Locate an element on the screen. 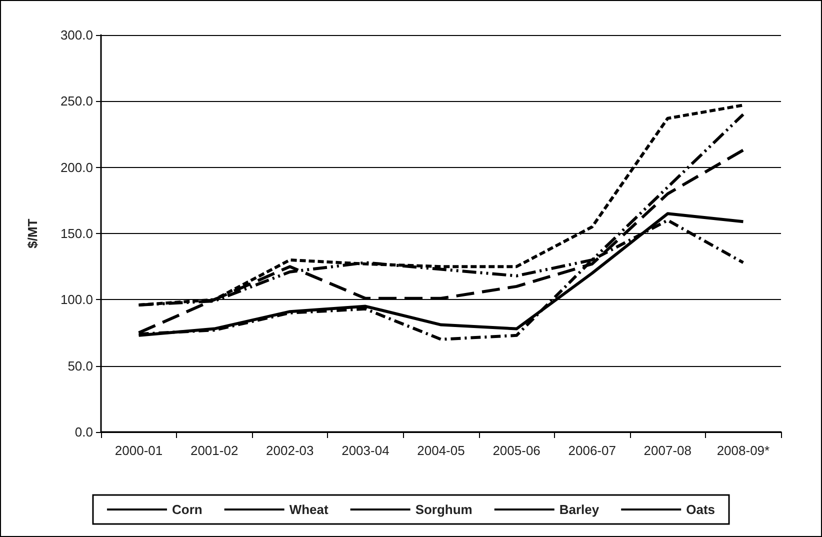 This screenshot has width=822, height=537. x-tick-label: 2002-03 is located at coordinates (290, 450).